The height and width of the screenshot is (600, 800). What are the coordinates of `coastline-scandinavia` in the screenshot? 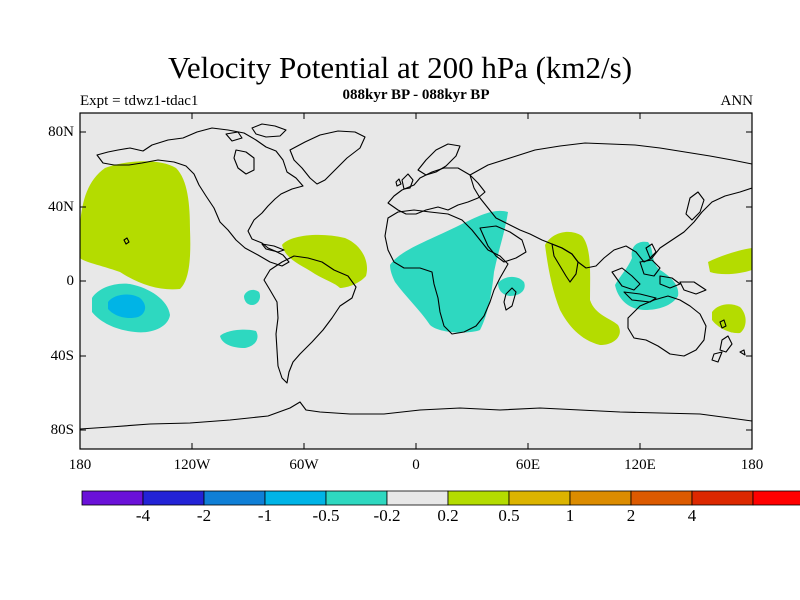 It's located at (439, 159).